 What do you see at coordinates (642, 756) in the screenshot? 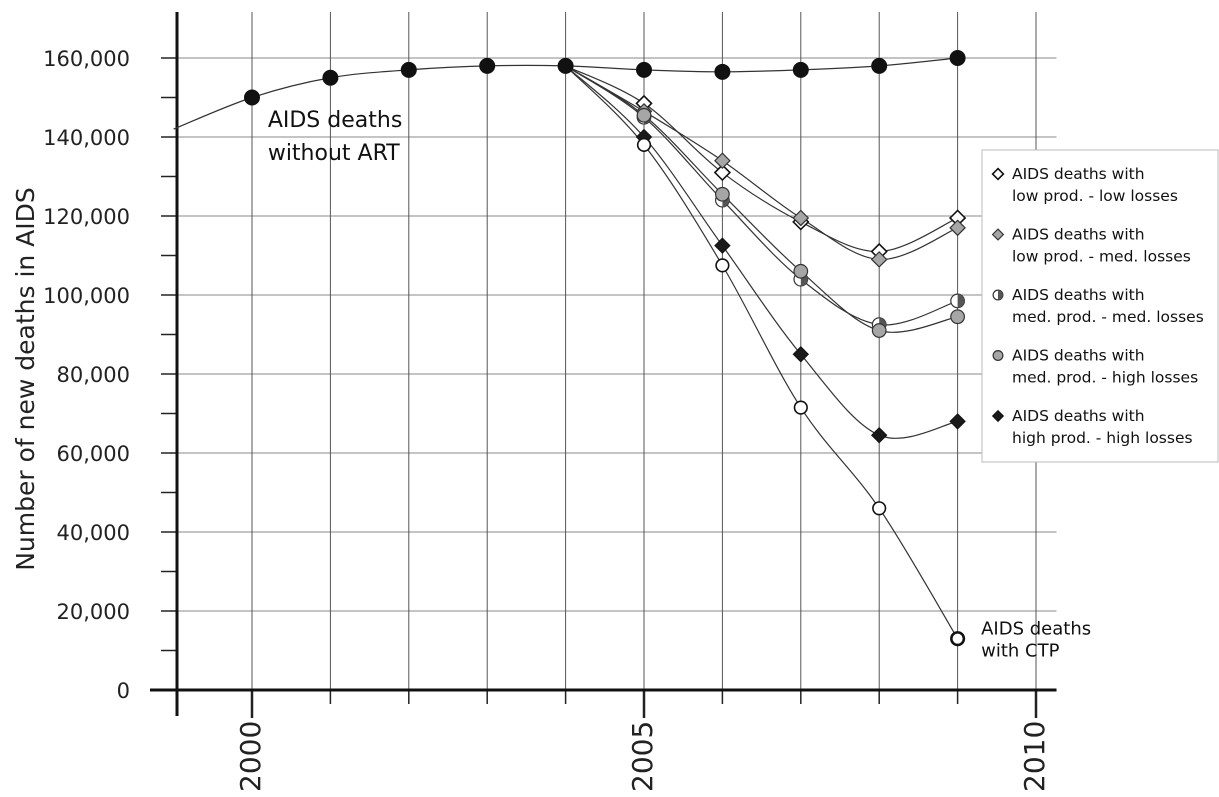
I see `x-tick-label: 2005` at bounding box center [642, 756].